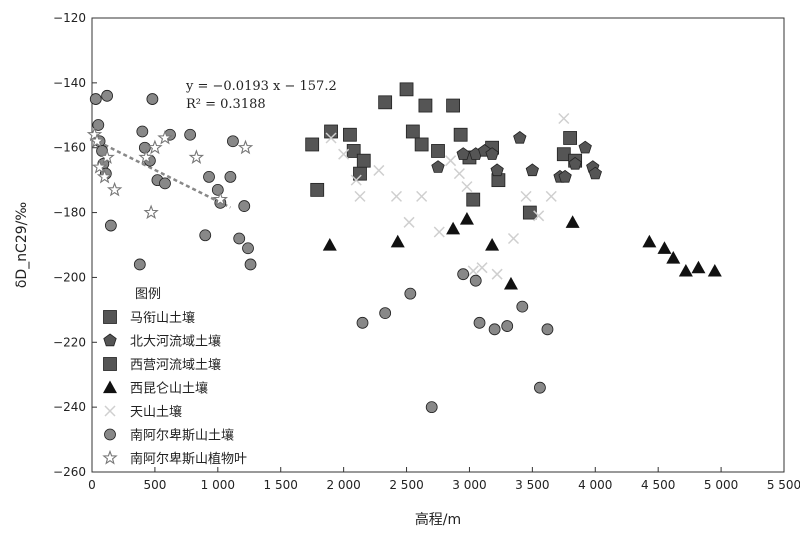 The image size is (800, 533). I want to click on x-tick-label: 4 000, so click(595, 485).